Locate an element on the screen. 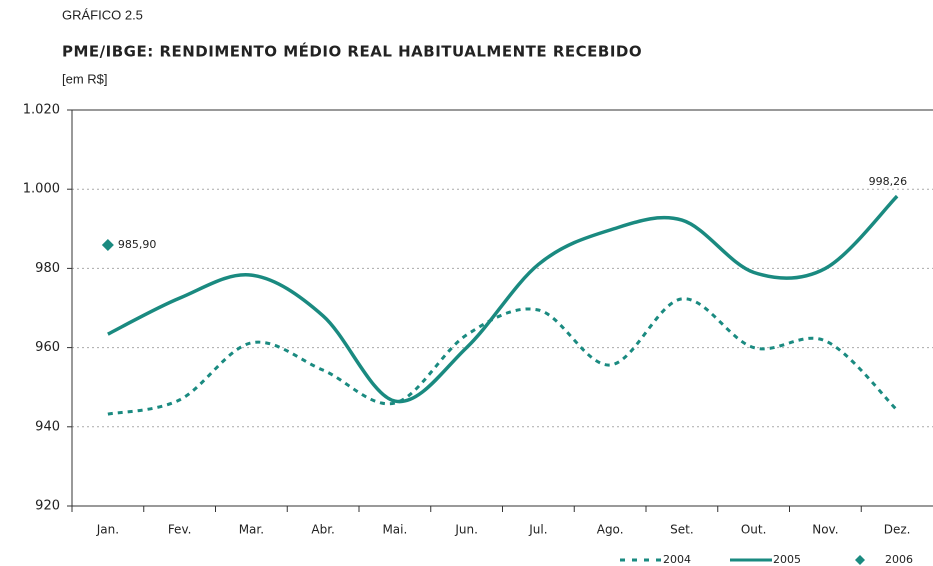 This screenshot has height=566, width=933. chart-subtitle: [em R$] is located at coordinates (85, 78).